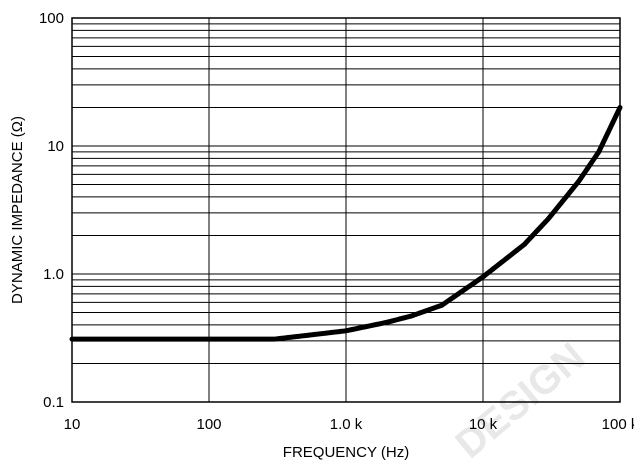  Describe the element at coordinates (51, 210) in the screenshot. I see `y-axis-ticks: 0.1 1.0 10 100` at that location.